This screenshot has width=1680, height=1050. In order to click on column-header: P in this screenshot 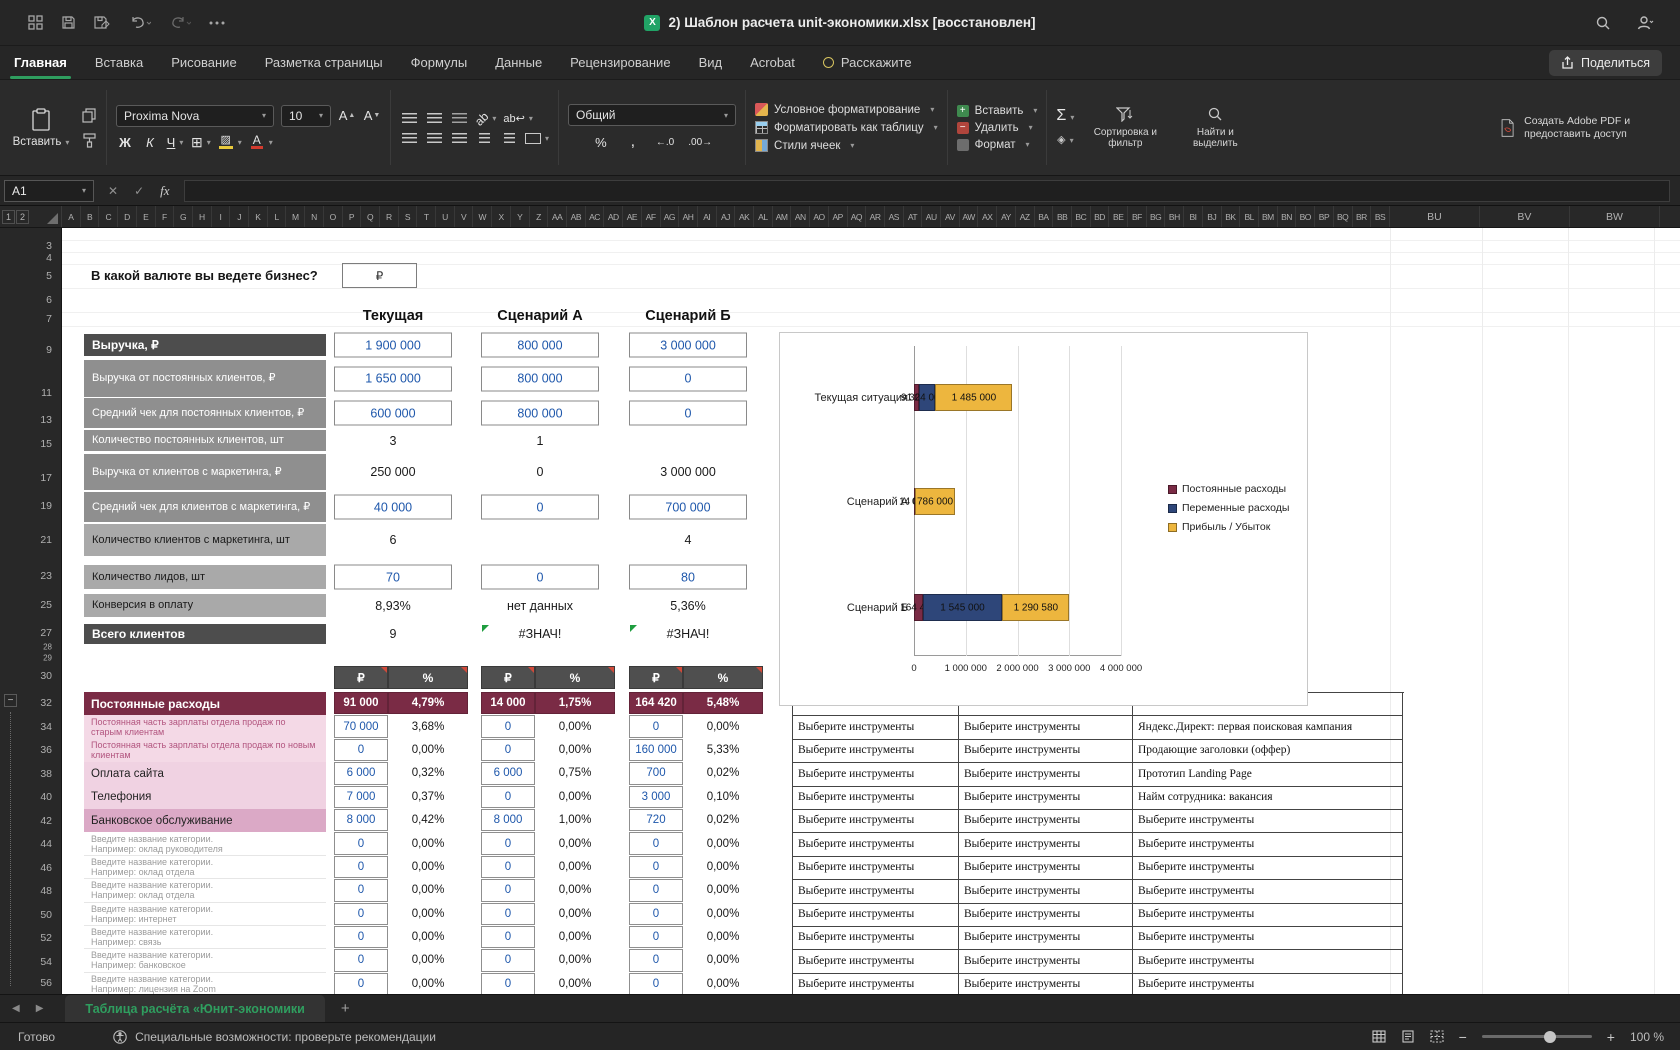, I will do `click(352, 216)`.